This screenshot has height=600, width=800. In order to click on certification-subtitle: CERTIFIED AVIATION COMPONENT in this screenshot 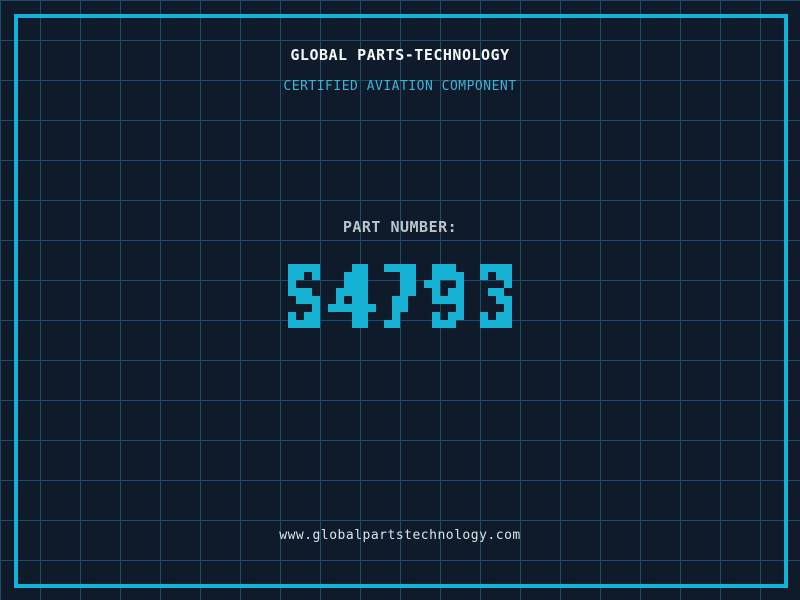, I will do `click(400, 86)`.